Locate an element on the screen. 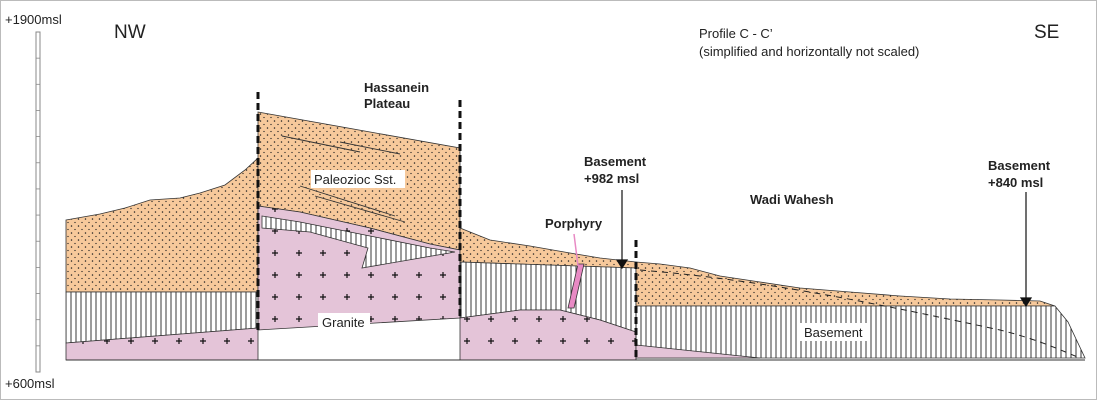 Image resolution: width=1097 pixels, height=400 pixels. basement-right-label-line2: +840 msl is located at coordinates (1015, 182).